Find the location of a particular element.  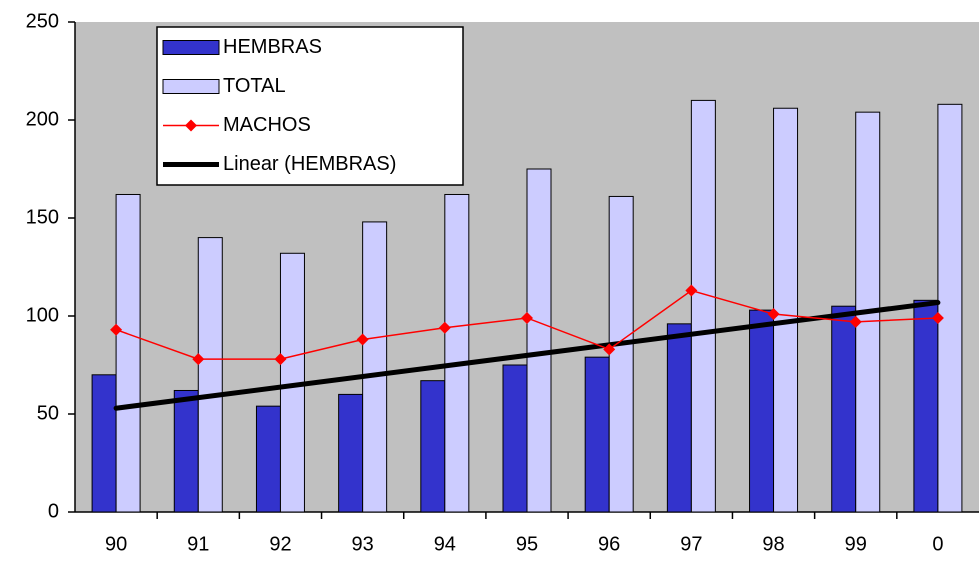

x-tick-label: 94 is located at coordinates (445, 544).